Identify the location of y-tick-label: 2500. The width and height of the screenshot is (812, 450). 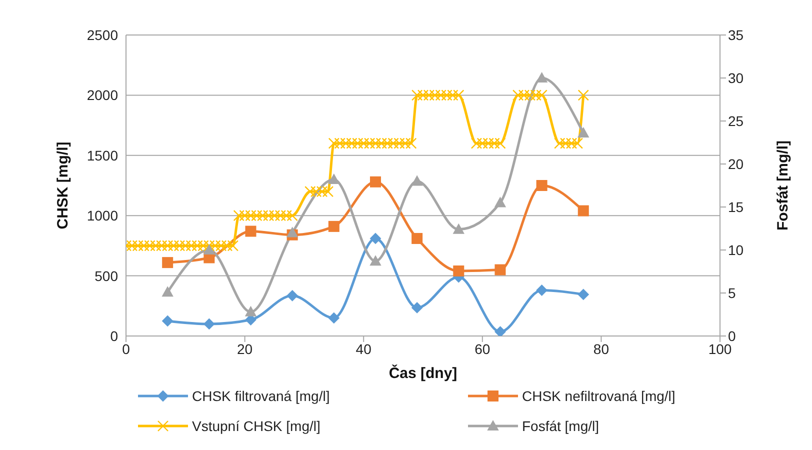
(102, 34).